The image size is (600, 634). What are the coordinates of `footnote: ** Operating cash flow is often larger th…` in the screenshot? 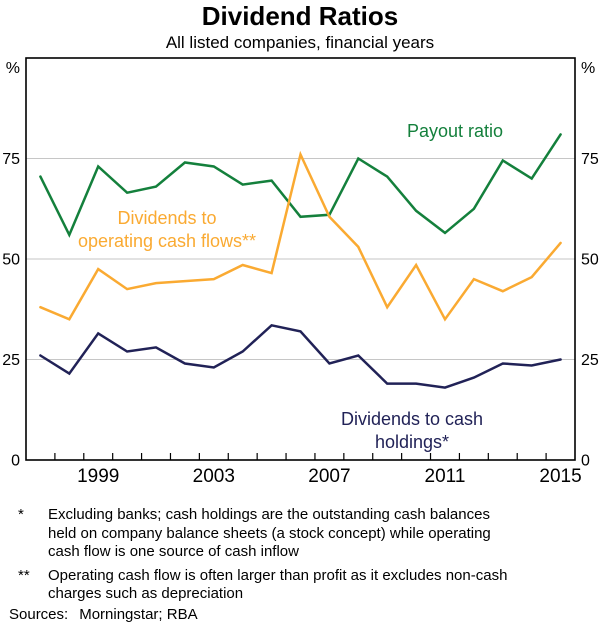 It's located at (298, 585).